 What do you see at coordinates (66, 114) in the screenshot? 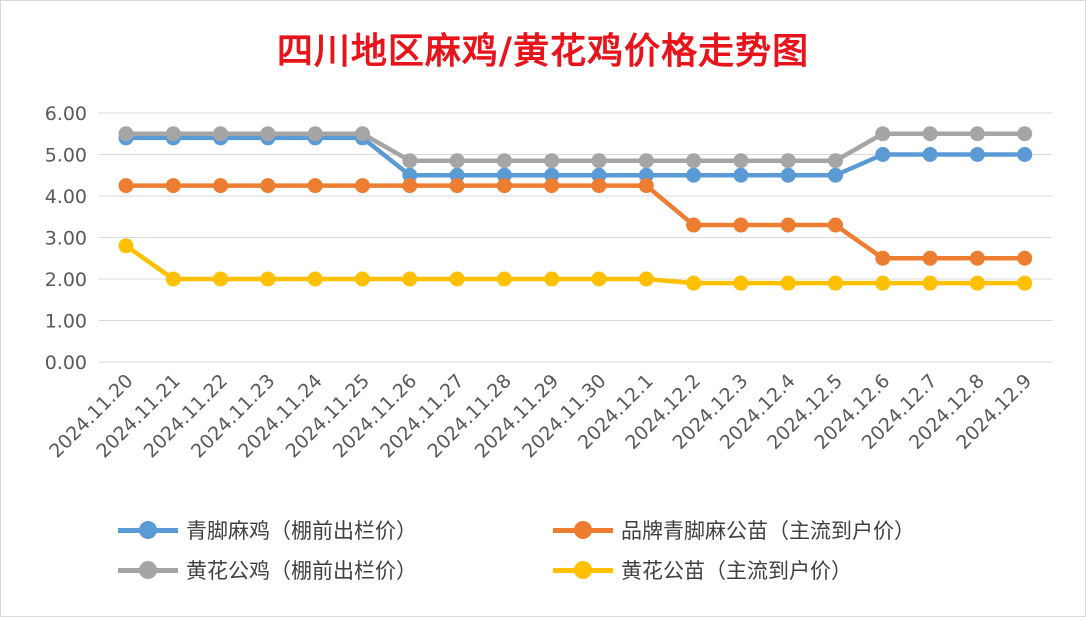
I see `y-tick-label: 6.00` at bounding box center [66, 114].